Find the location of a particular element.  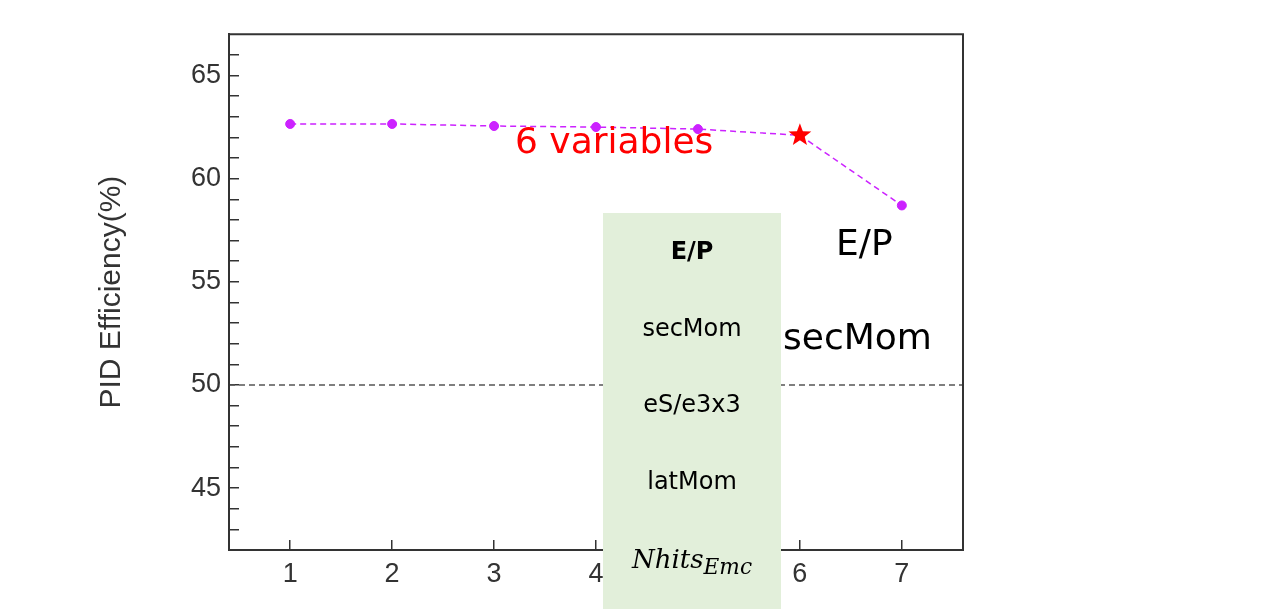

y-tick-label: 45 is located at coordinates (205, 486).